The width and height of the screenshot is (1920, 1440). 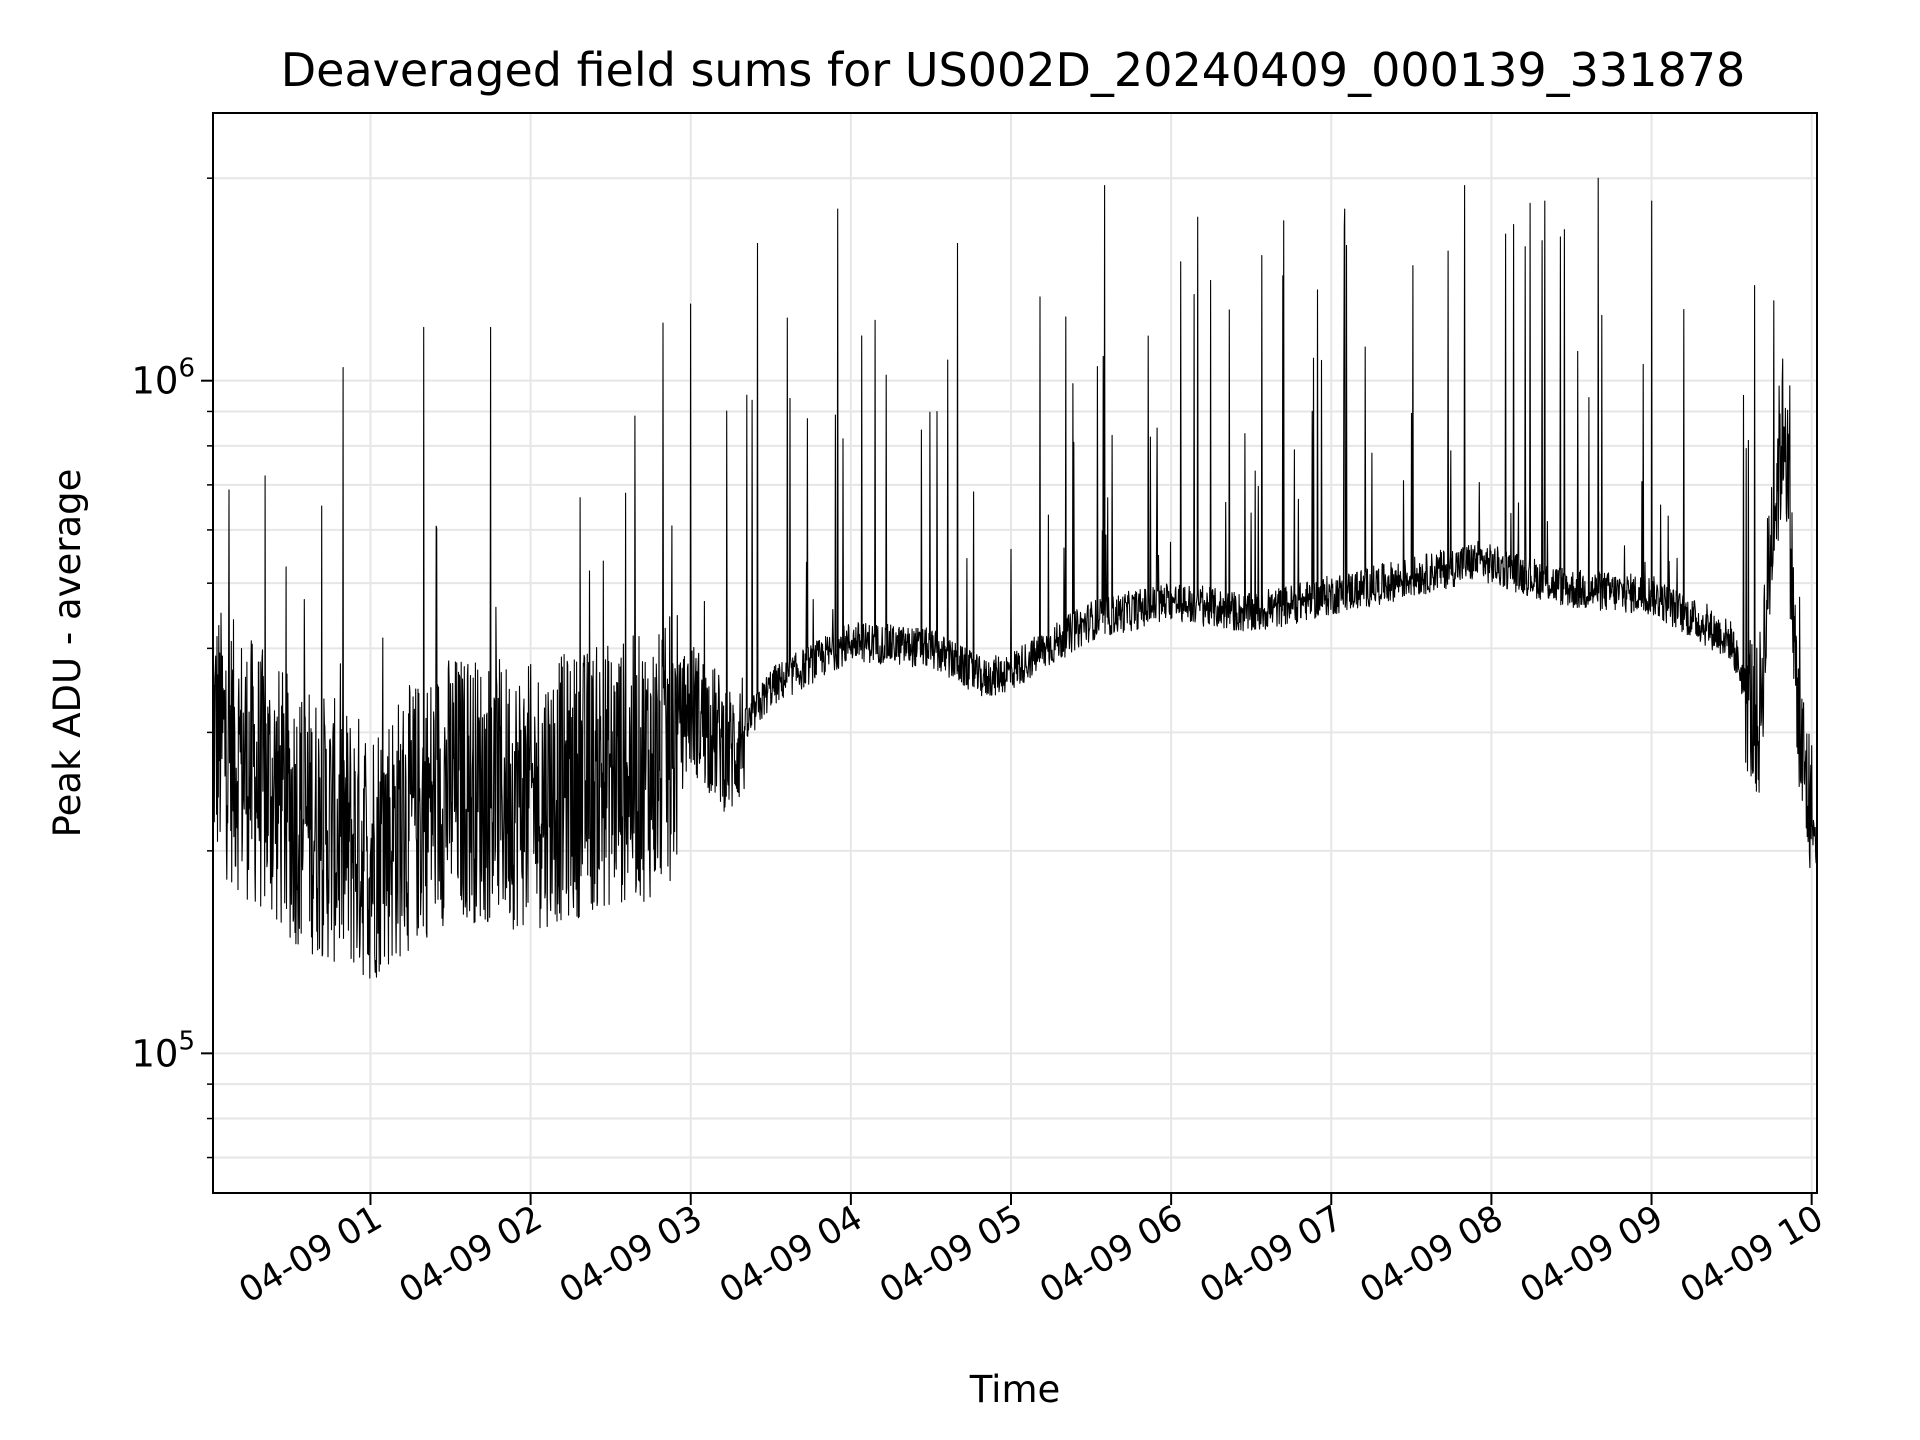 I want to click on y-axis: 10⁵ 10⁶, so click(x=172, y=668).